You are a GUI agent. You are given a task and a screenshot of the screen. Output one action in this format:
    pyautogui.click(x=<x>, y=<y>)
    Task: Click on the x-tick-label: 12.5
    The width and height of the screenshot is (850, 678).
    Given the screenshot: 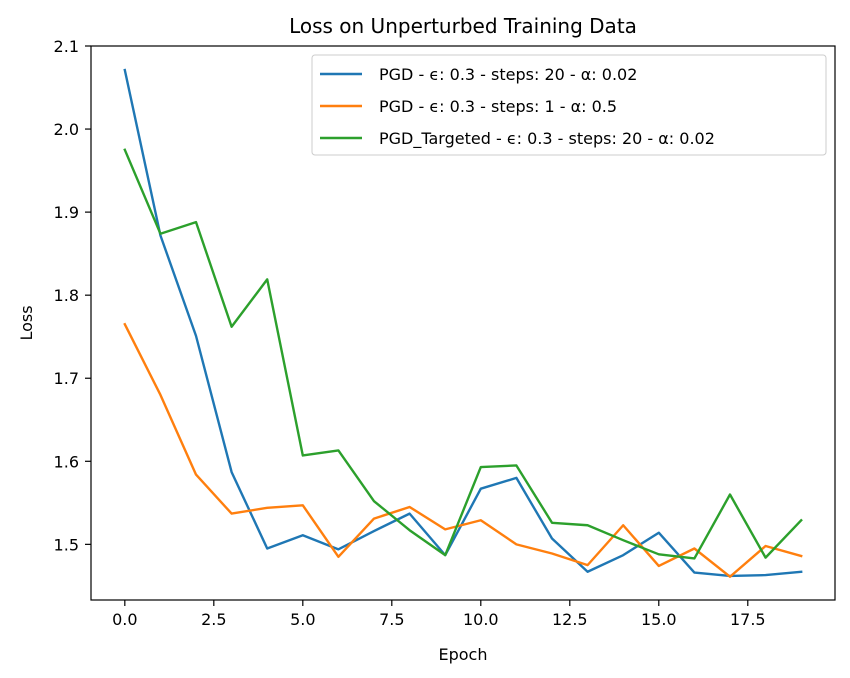 What is the action you would take?
    pyautogui.click(x=570, y=619)
    